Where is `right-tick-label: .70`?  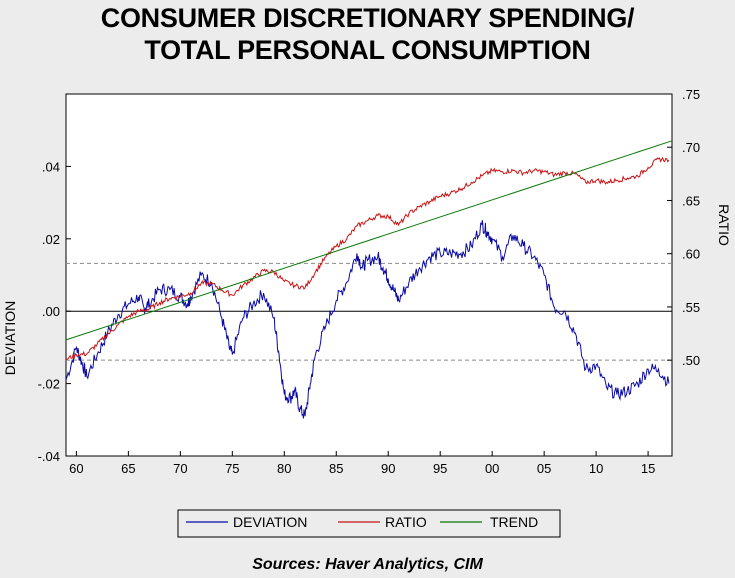 right-tick-label: .70 is located at coordinates (691, 147).